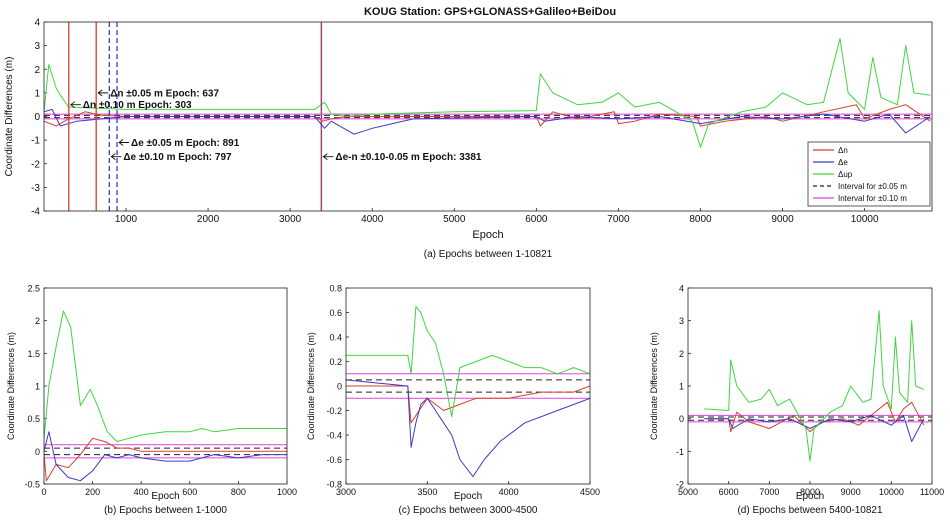  What do you see at coordinates (43, 492) in the screenshot?
I see `x-tick-label: 0` at bounding box center [43, 492].